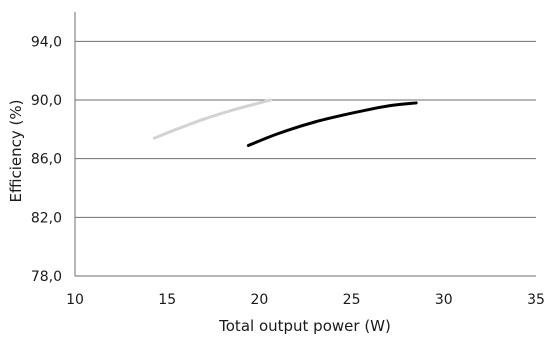 The width and height of the screenshot is (544, 342). Describe the element at coordinates (46, 160) in the screenshot. I see `y-tick-label-2: 86,0` at that location.